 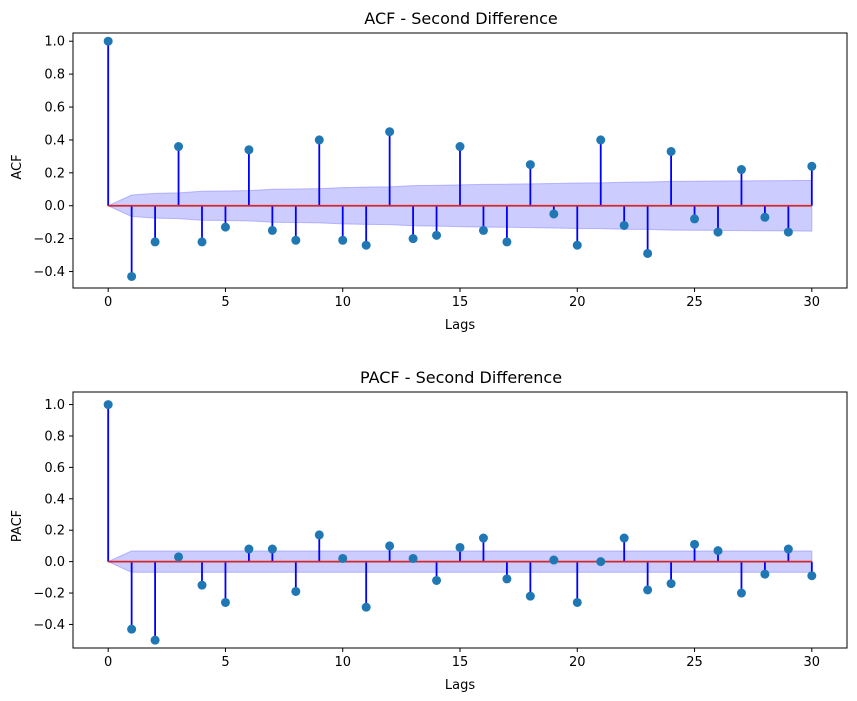 What do you see at coordinates (225, 662) in the screenshot?
I see `pacf-xtick-label: 5` at bounding box center [225, 662].